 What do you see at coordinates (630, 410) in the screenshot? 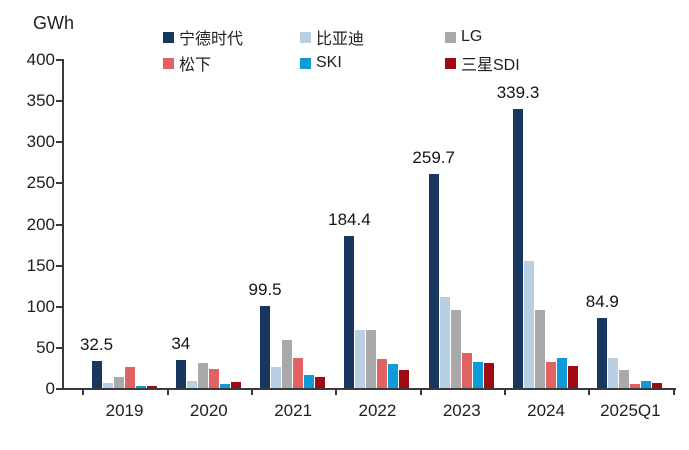
I see `x-axis-category-label: 2025Q1` at bounding box center [630, 410].